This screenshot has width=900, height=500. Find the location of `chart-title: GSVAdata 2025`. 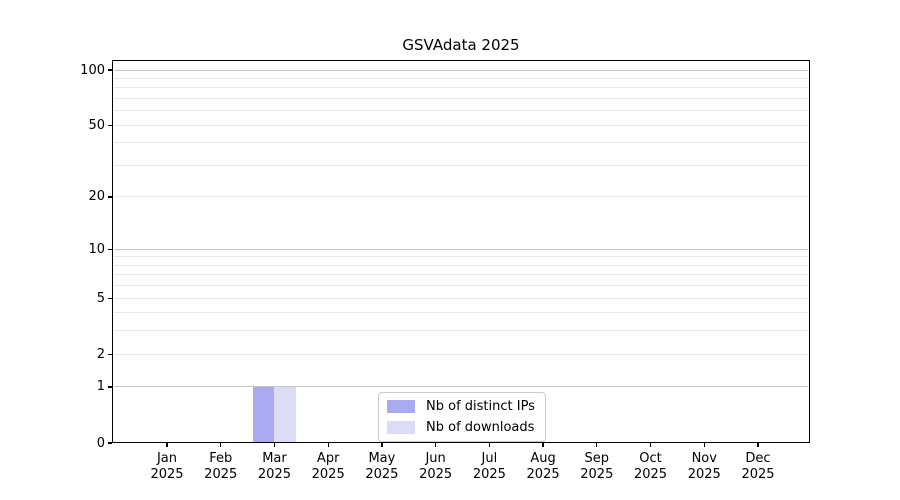

chart-title: GSVAdata 2025 is located at coordinates (461, 45).